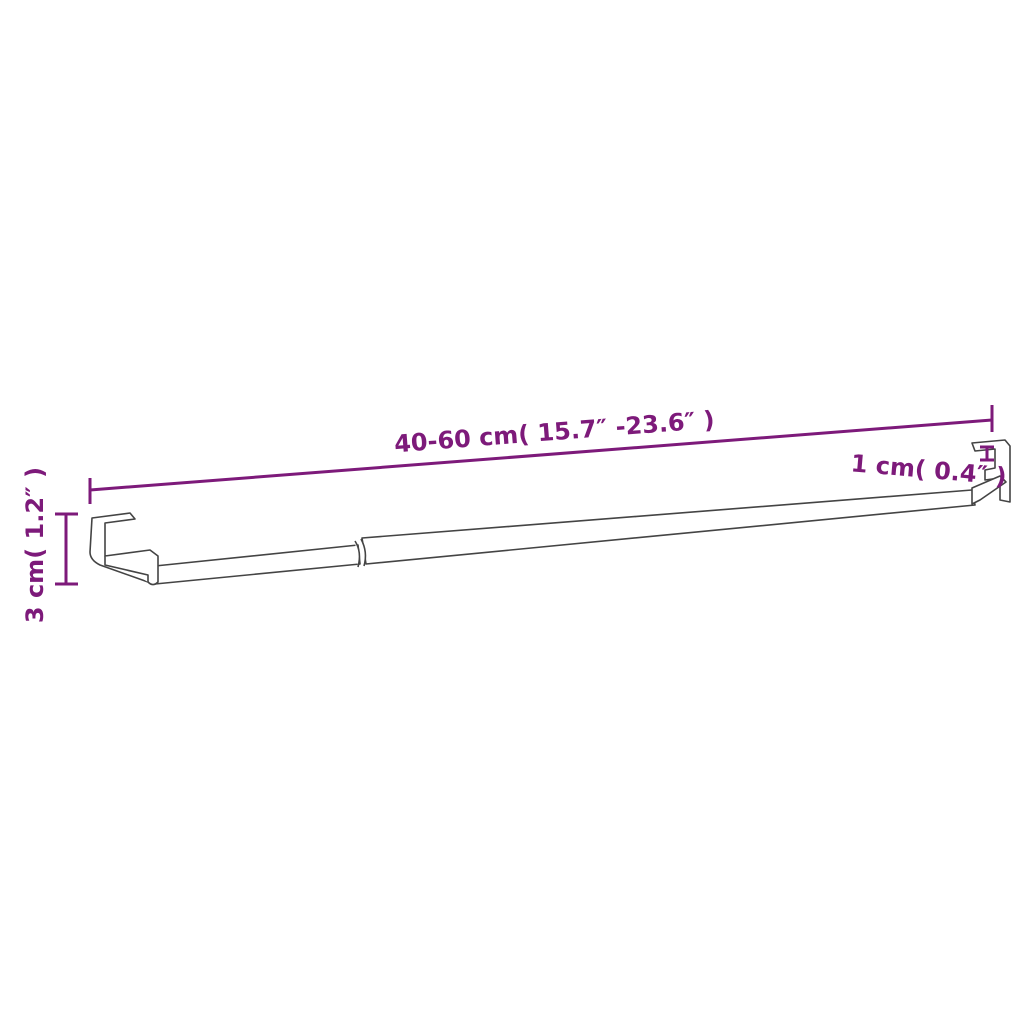 The width and height of the screenshot is (1024, 1024). What do you see at coordinates (49, 545) in the screenshot?
I see `height-dimension: 3 cm( 1.2″ )` at bounding box center [49, 545].